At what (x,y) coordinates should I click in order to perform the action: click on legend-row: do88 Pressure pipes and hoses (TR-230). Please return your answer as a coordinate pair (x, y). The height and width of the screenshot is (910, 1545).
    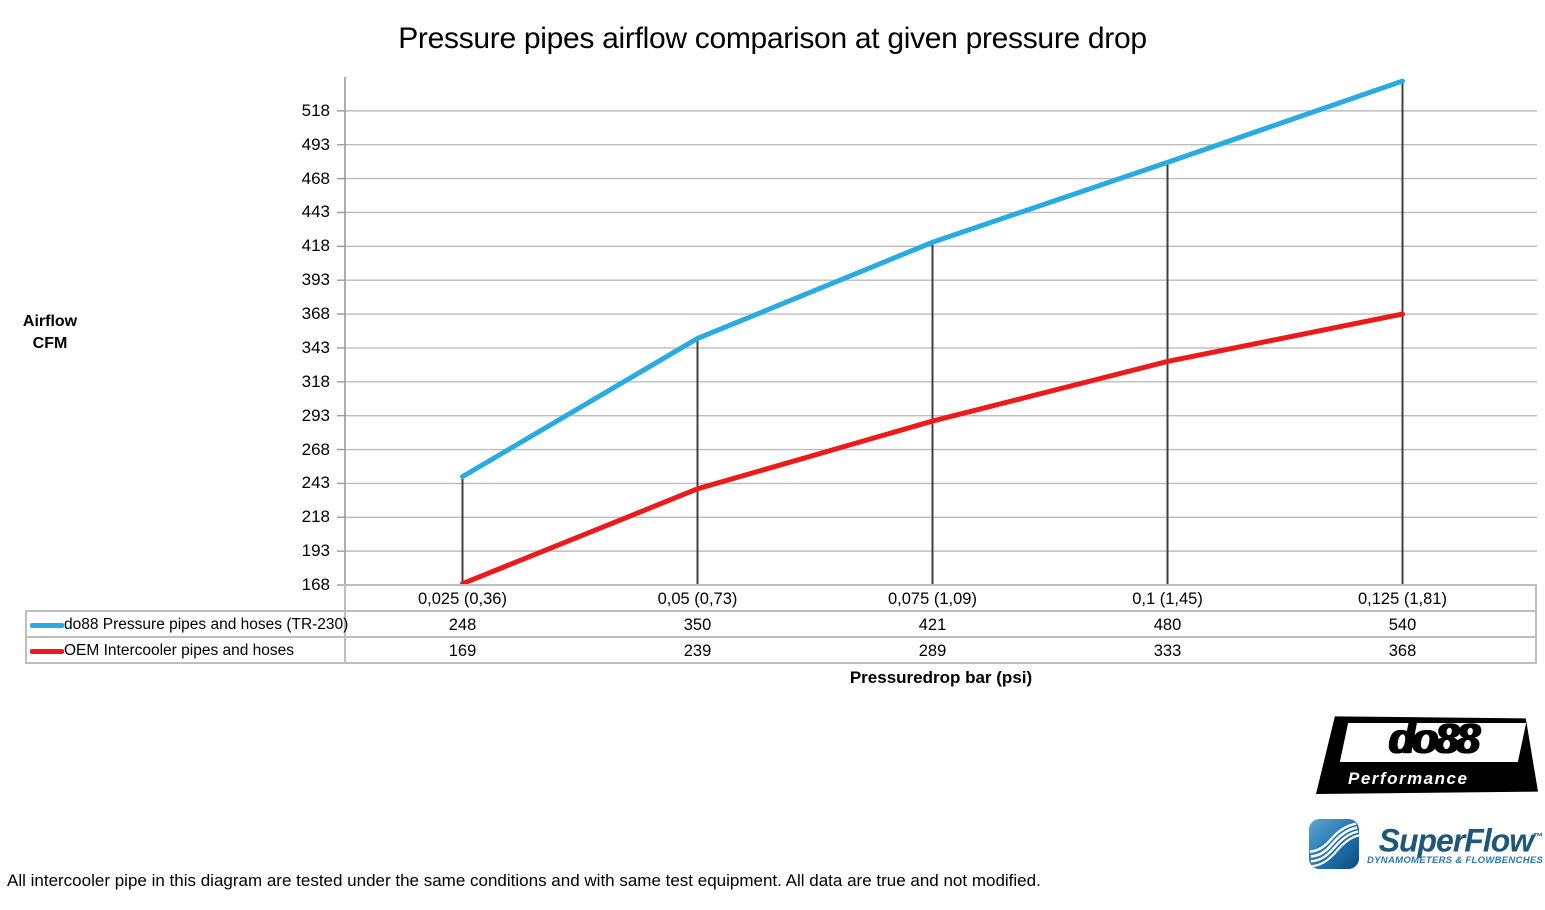
    Looking at the image, I should click on (187, 625).